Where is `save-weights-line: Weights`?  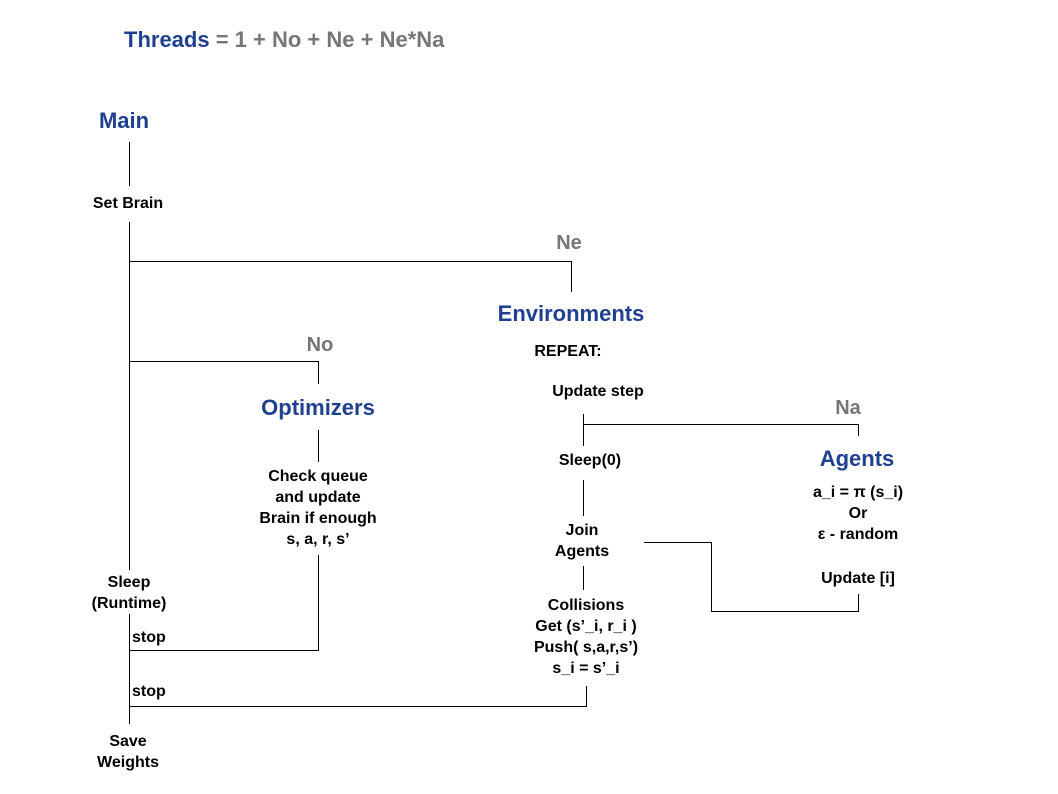 save-weights-line: Weights is located at coordinates (128, 762).